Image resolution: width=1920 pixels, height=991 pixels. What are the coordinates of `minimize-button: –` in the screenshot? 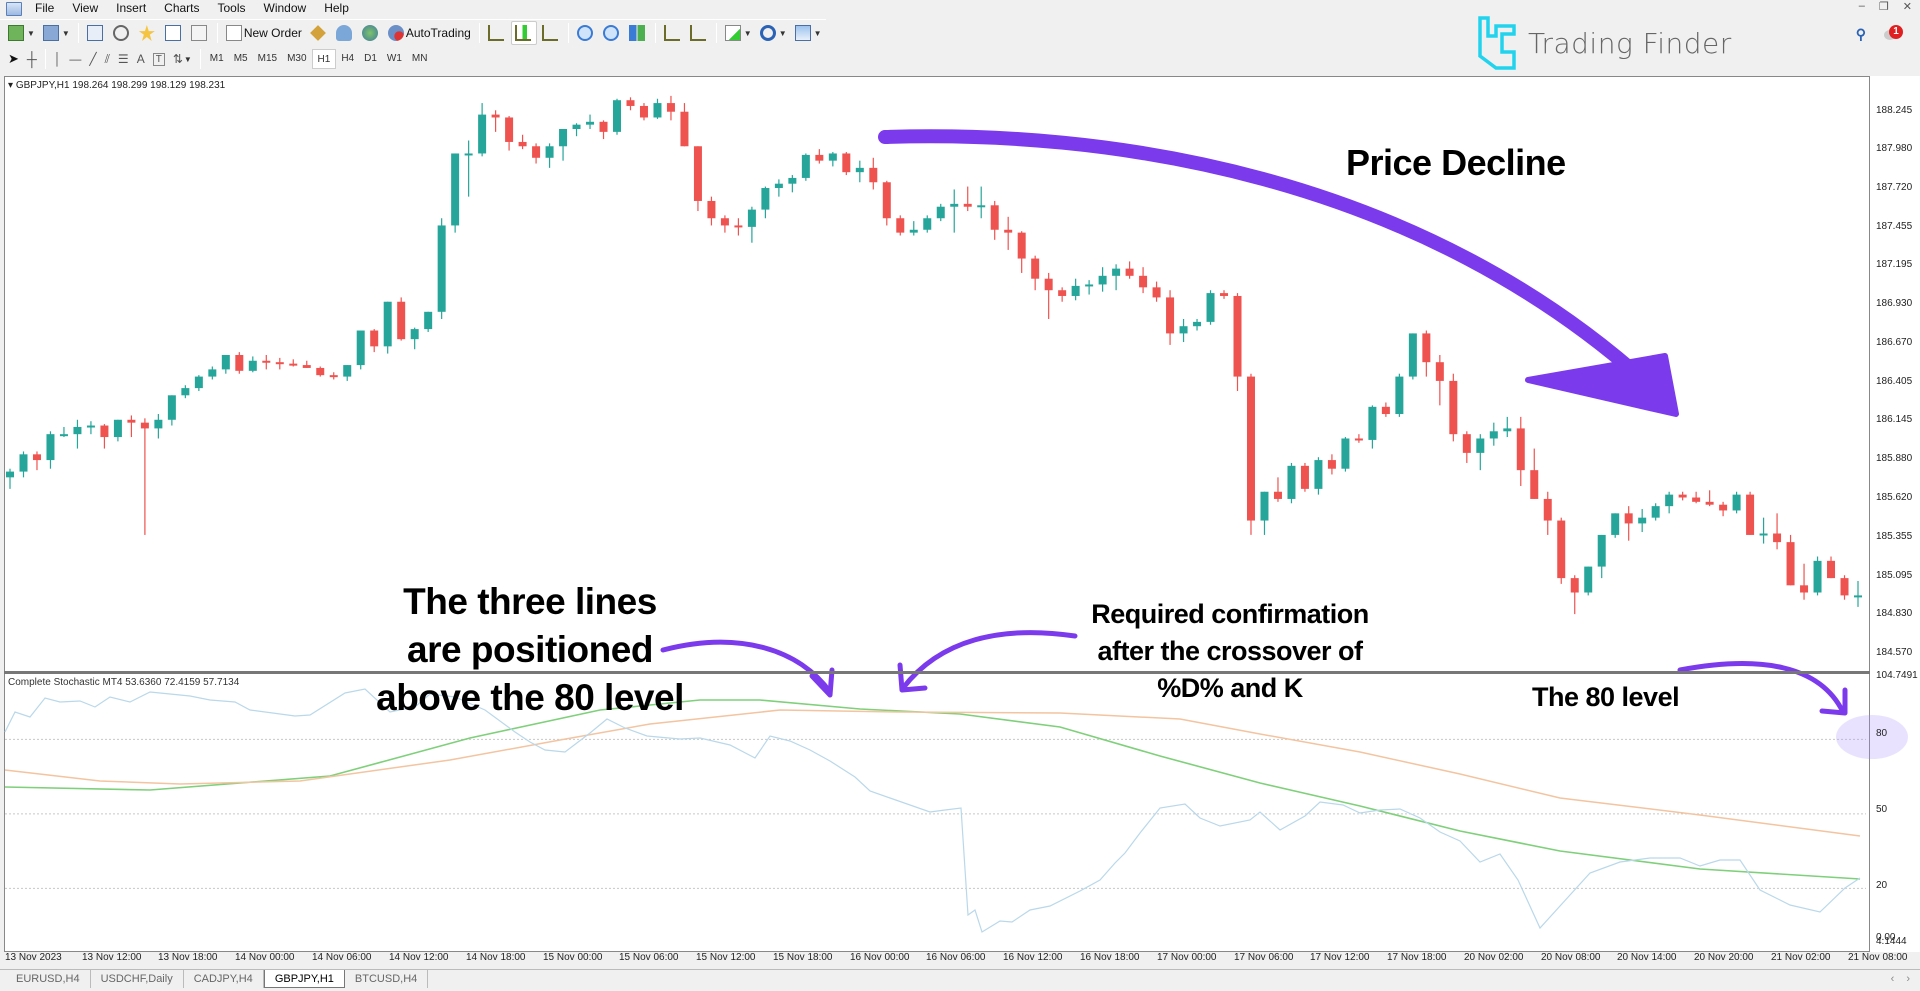 It's located at (1861, 6).